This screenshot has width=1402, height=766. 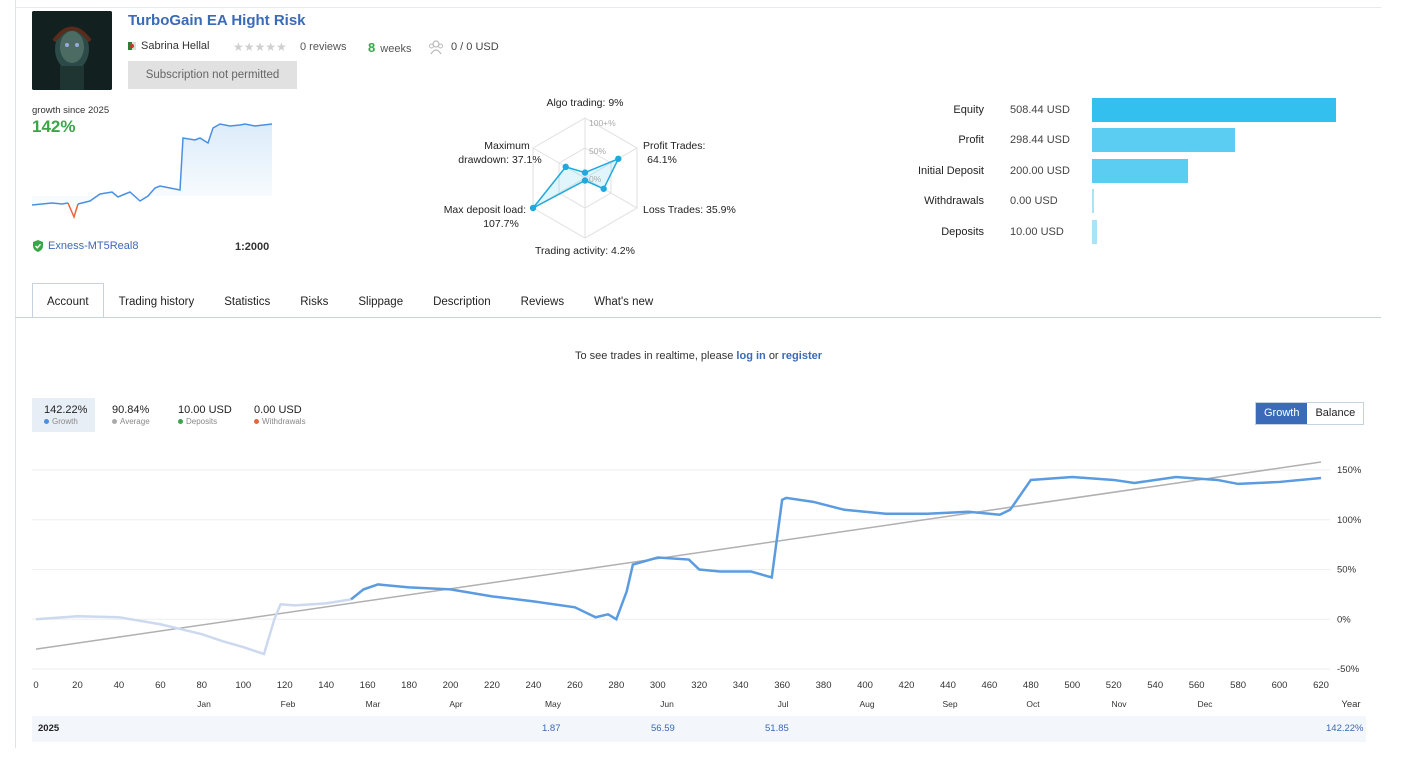 I want to click on legend-value: 90.84%, so click(x=131, y=410).